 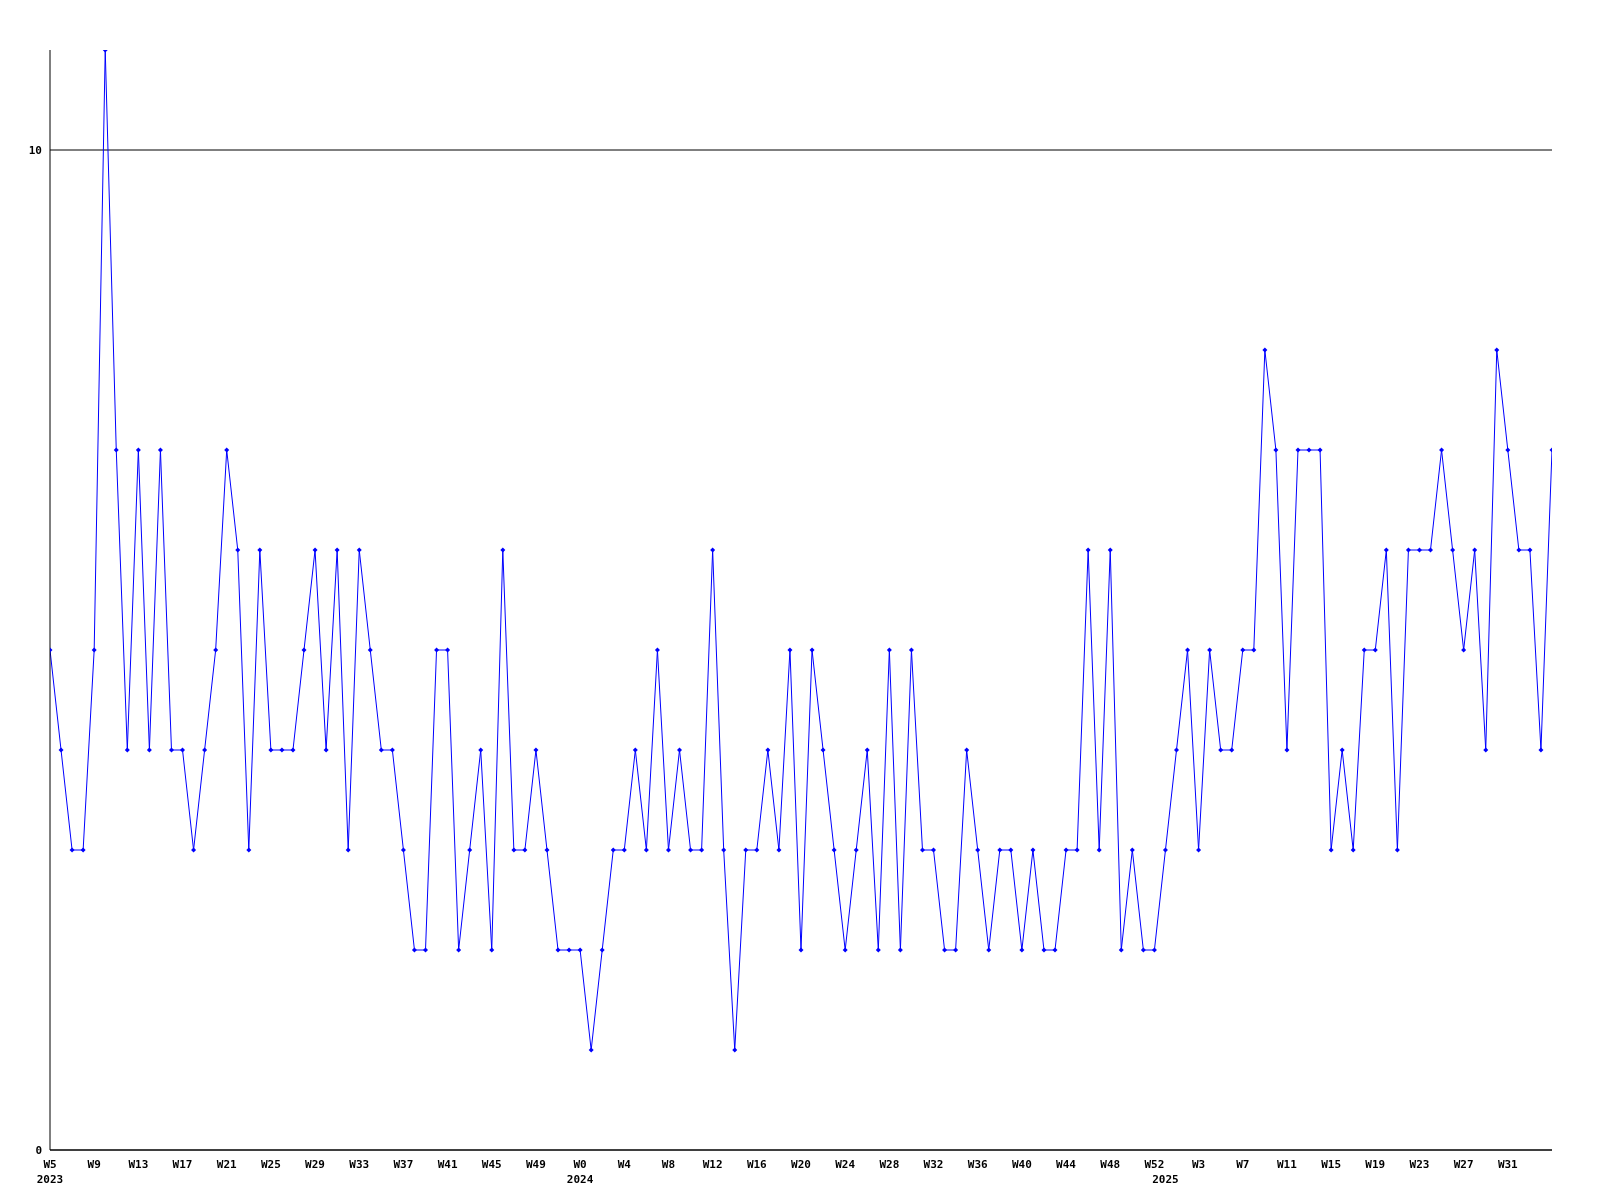 What do you see at coordinates (1508, 1164) in the screenshot?
I see `x-tick-label: W31` at bounding box center [1508, 1164].